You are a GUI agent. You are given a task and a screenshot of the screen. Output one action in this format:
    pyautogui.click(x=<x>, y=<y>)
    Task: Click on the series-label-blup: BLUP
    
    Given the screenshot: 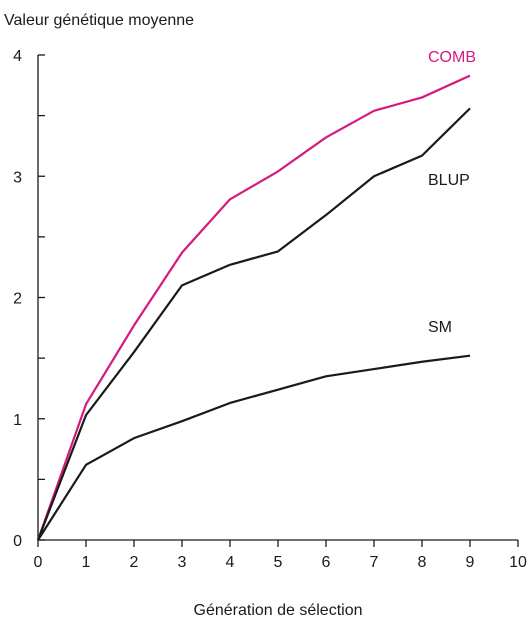 What is the action you would take?
    pyautogui.click(x=449, y=180)
    